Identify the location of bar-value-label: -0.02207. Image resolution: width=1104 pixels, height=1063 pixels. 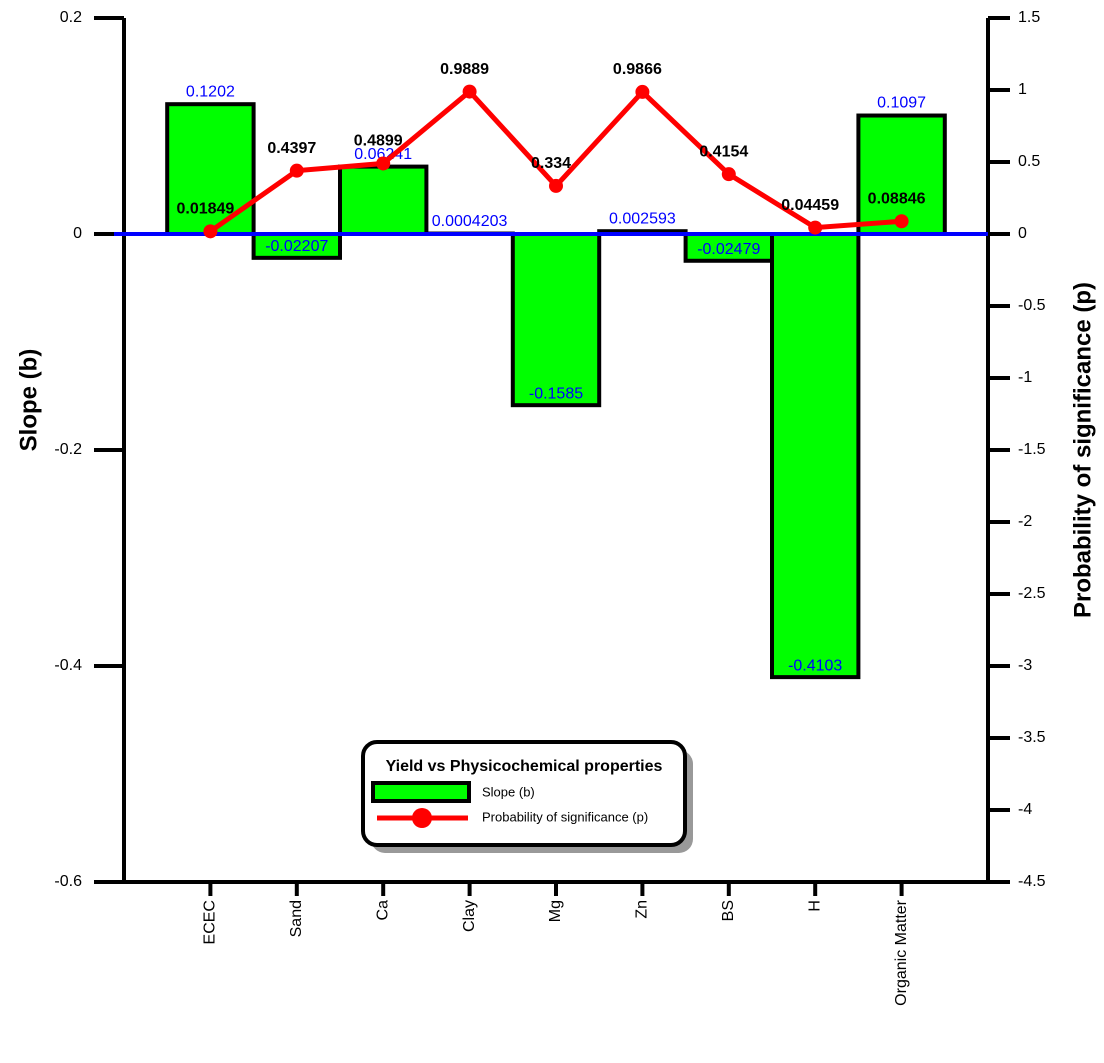
(296, 246).